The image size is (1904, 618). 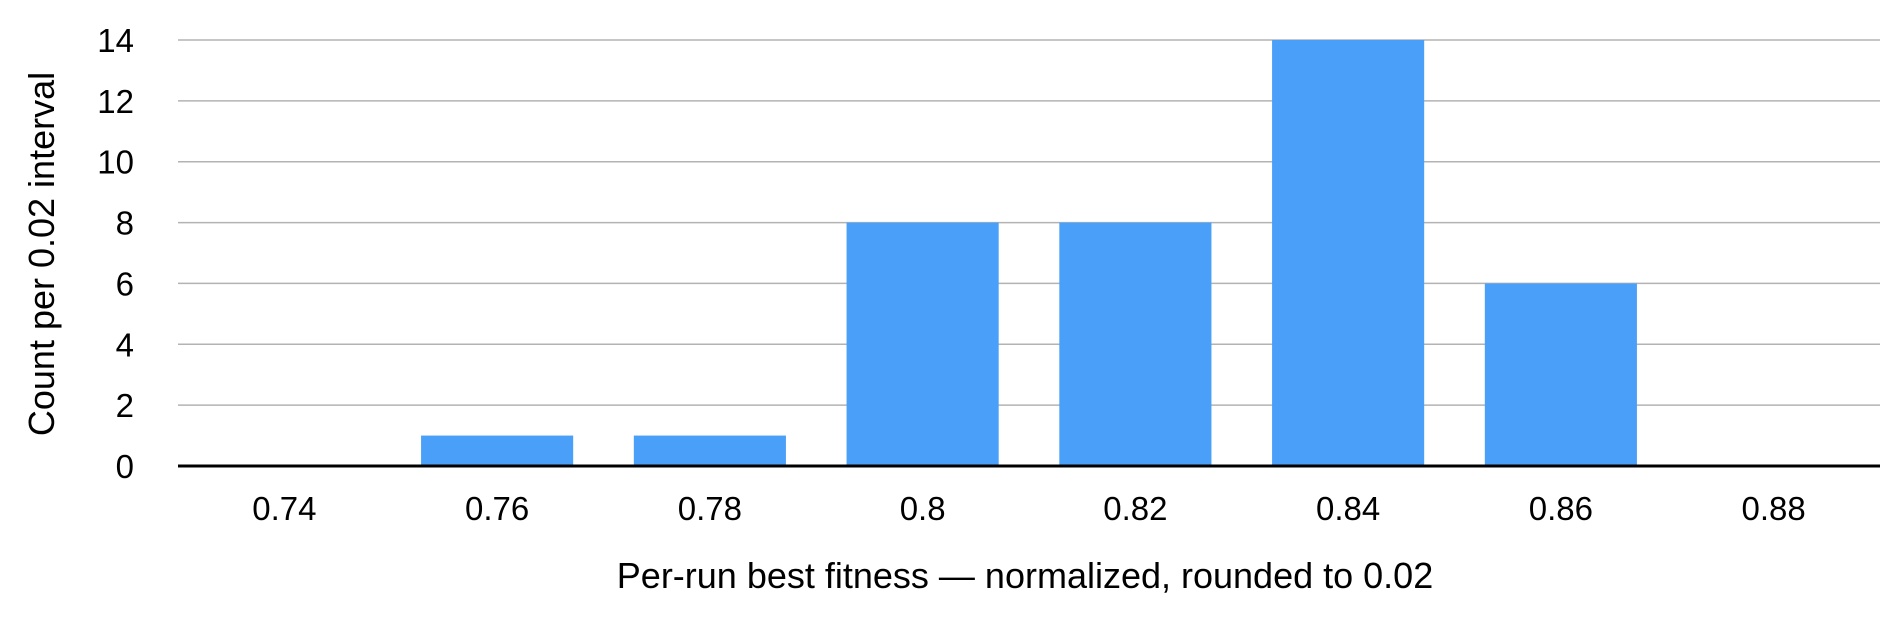 I want to click on x-tick-label: 0.86, so click(x=1561, y=508).